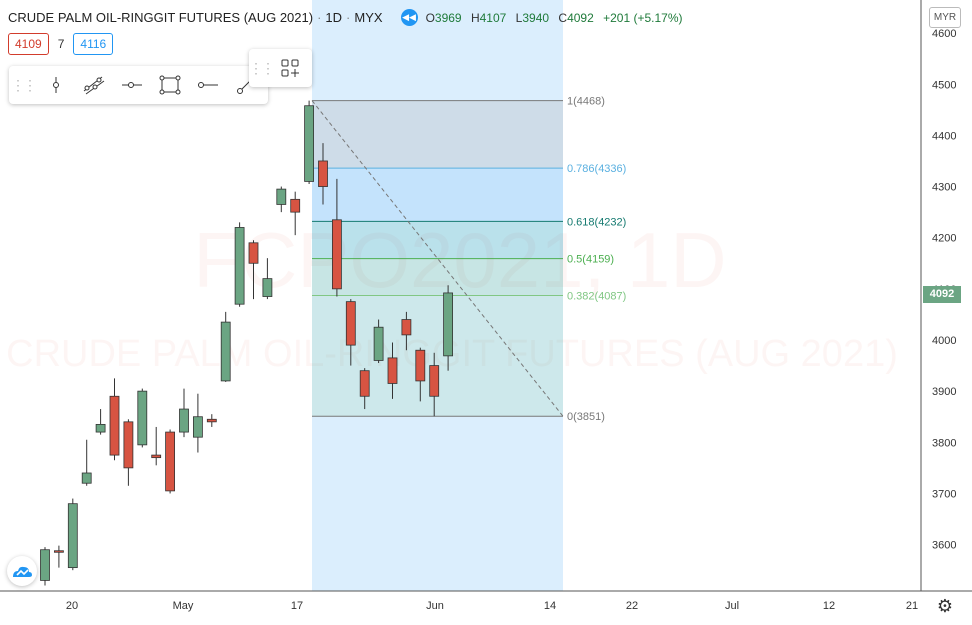  What do you see at coordinates (93, 44) in the screenshot?
I see `ask-price-button: 4116` at bounding box center [93, 44].